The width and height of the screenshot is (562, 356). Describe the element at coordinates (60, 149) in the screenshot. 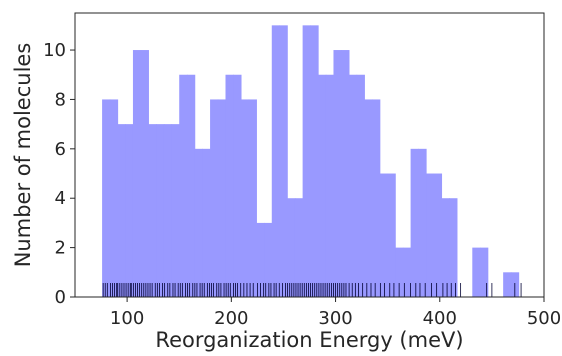

I see `y-tick-label: 6` at that location.